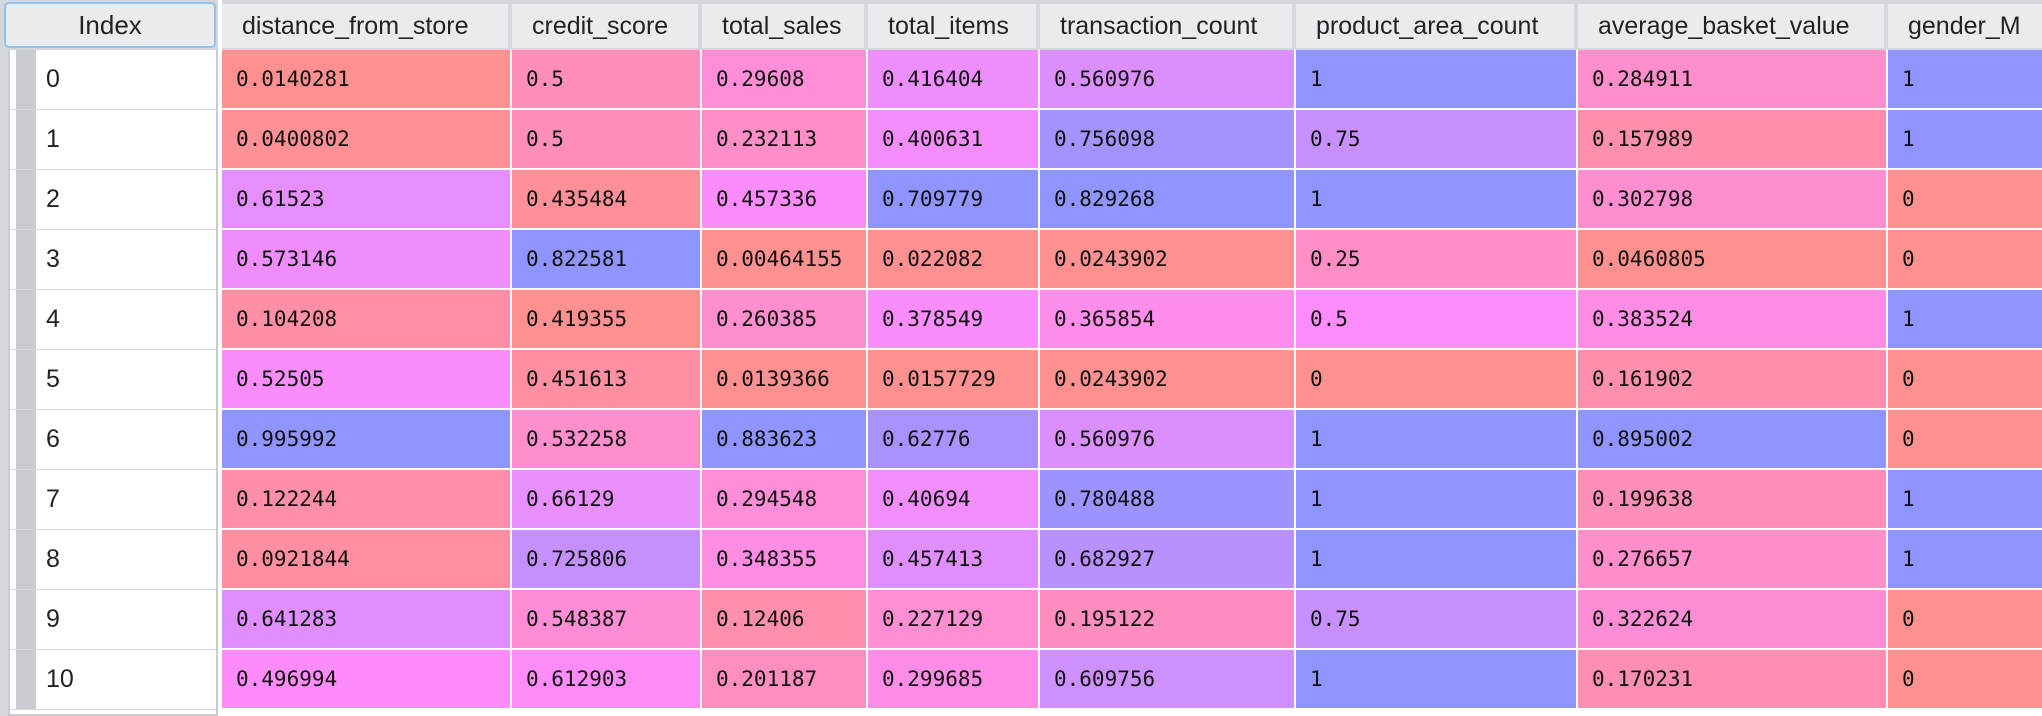 The image size is (2042, 716). Describe the element at coordinates (954, 440) in the screenshot. I see `table-cell: 0.62776` at that location.